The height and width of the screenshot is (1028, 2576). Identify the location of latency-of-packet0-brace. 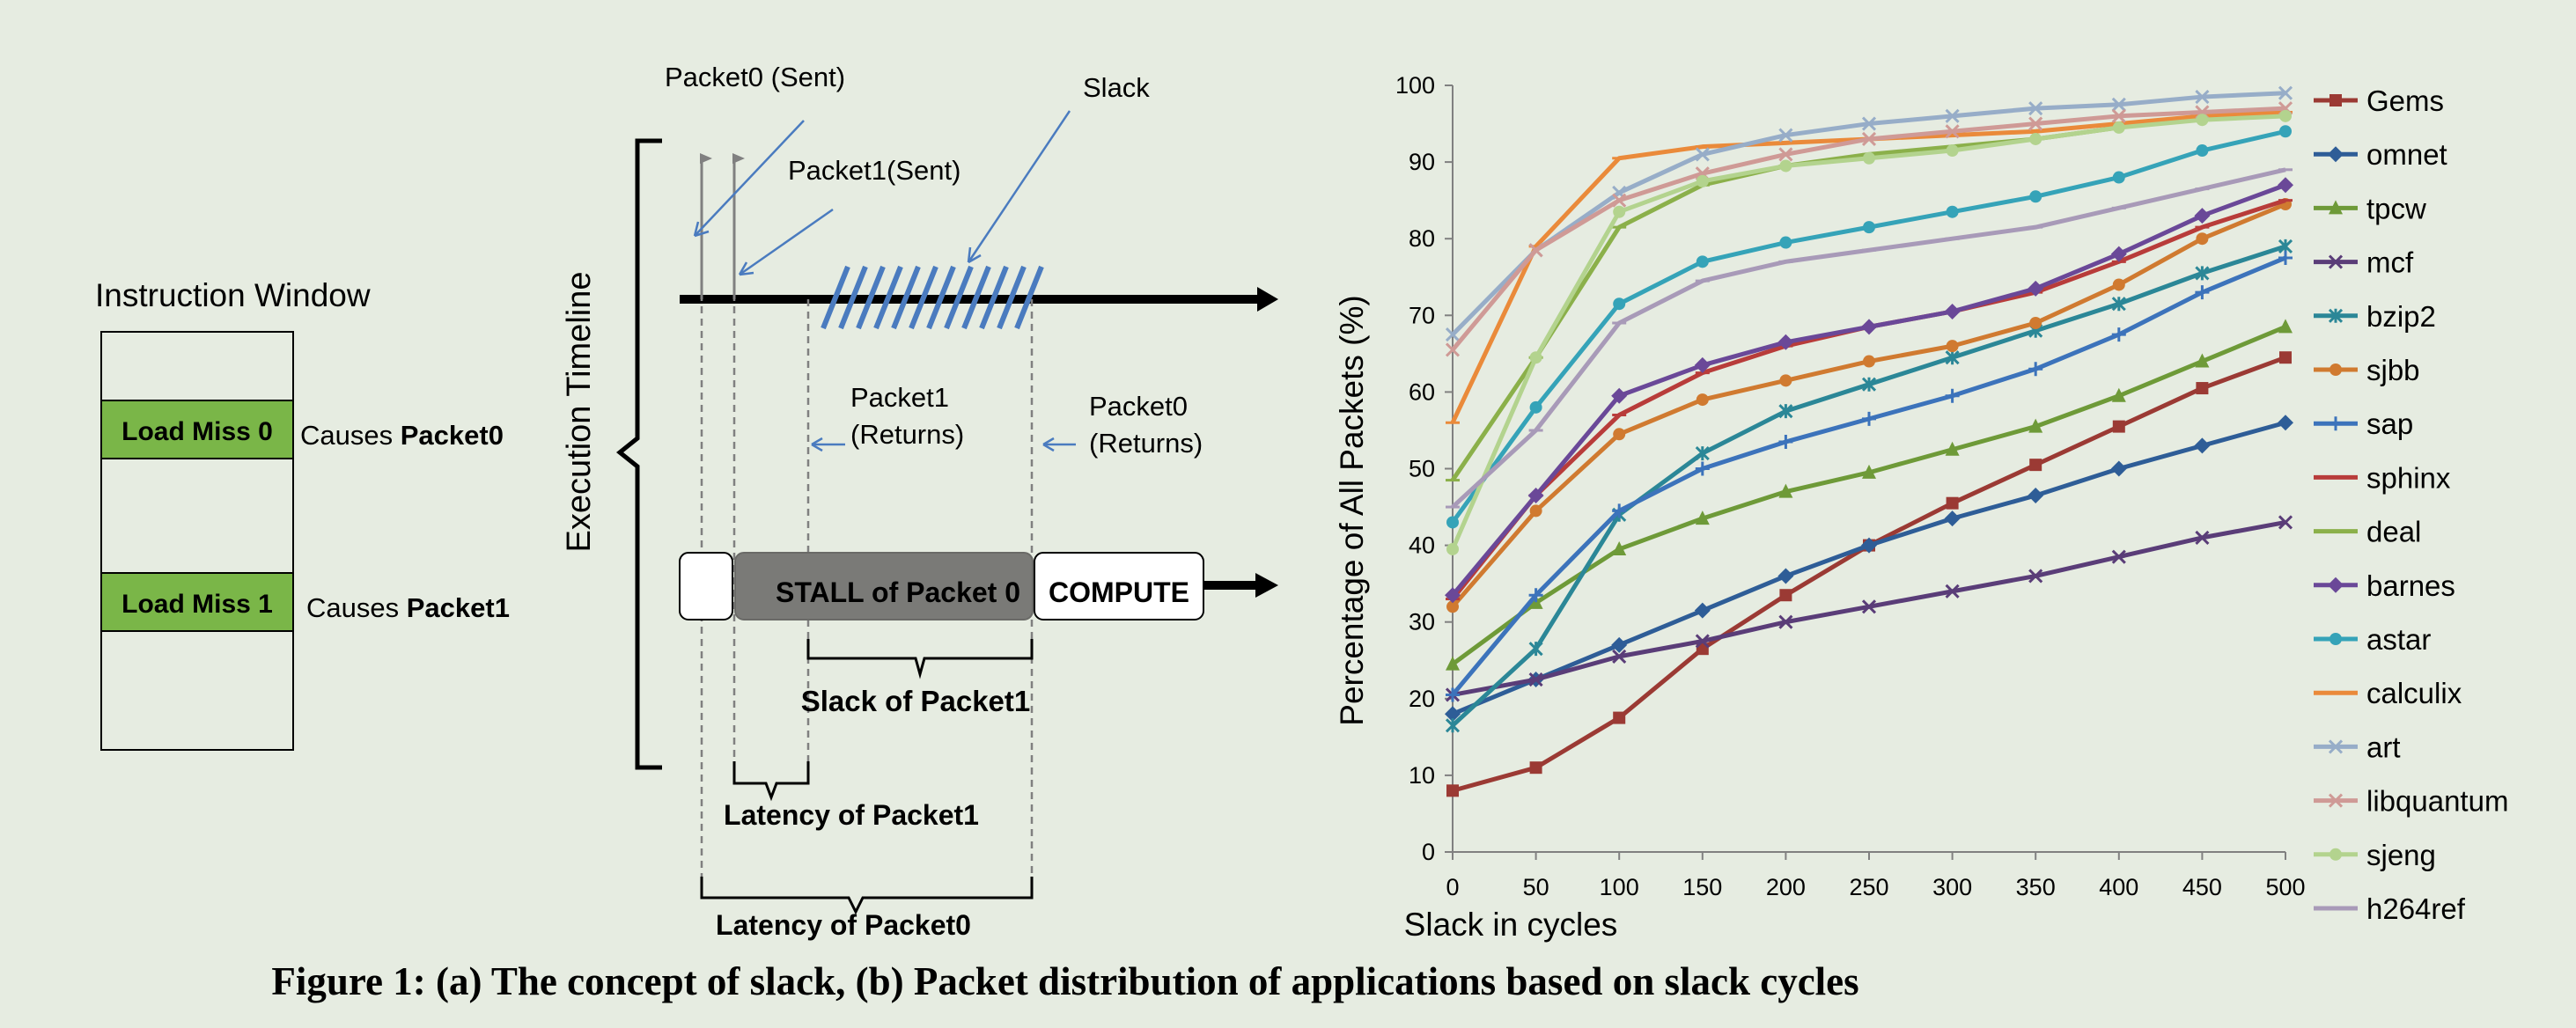
(867, 896).